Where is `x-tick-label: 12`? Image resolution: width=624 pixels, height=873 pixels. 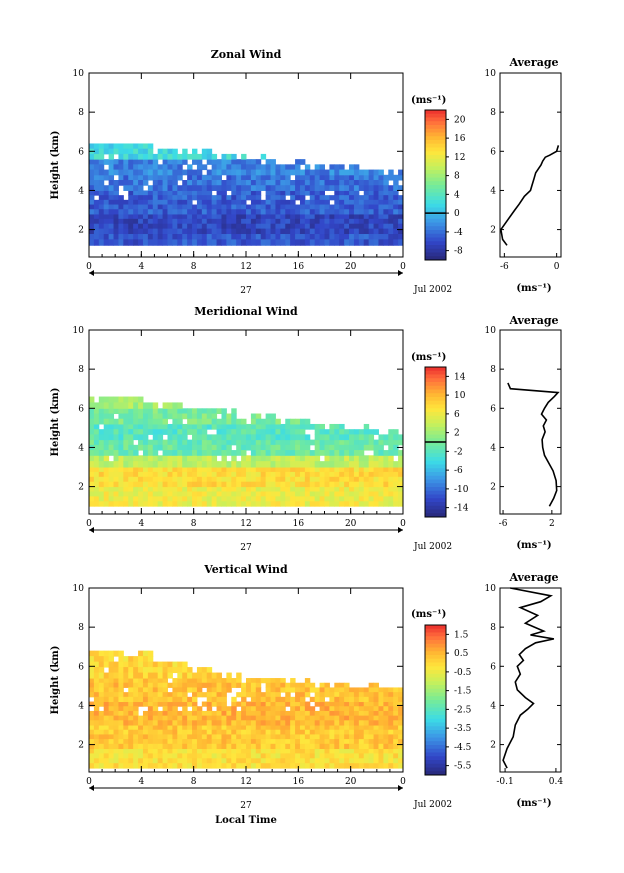 x-tick-label: 12 is located at coordinates (245, 267).